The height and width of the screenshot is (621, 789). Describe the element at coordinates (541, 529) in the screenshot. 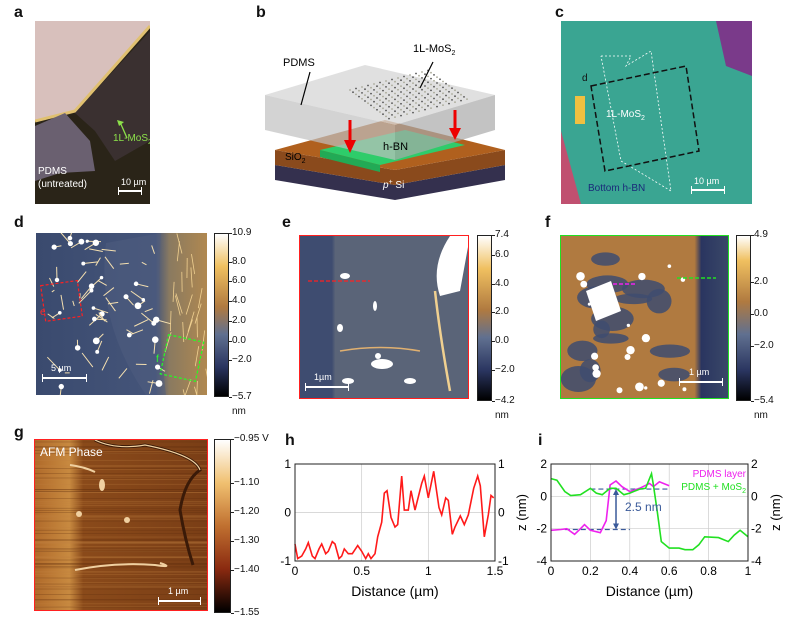

I see `y-tick-label-left: -2` at that location.